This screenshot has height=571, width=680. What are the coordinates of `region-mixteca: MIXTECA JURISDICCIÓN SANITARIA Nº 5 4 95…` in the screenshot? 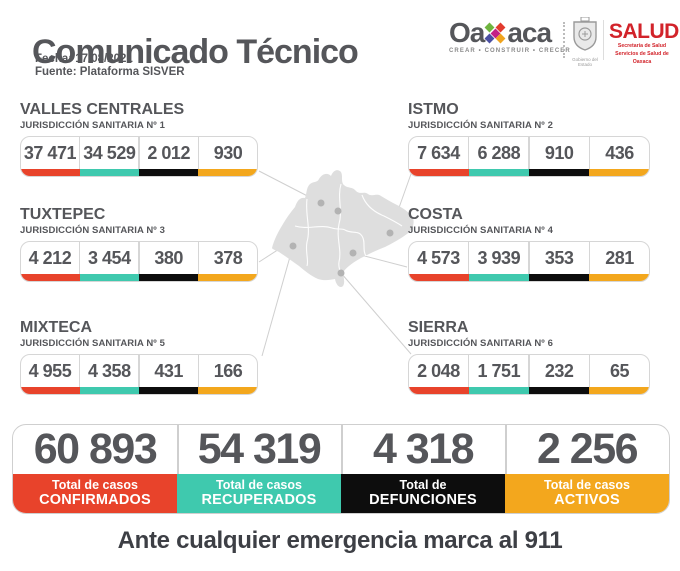 It's located at (139, 357).